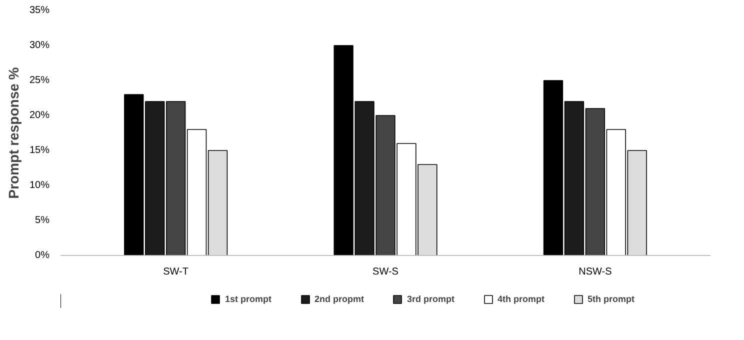 The height and width of the screenshot is (340, 744). What do you see at coordinates (39, 45) in the screenshot?
I see `y-tick-label: 30%` at bounding box center [39, 45].